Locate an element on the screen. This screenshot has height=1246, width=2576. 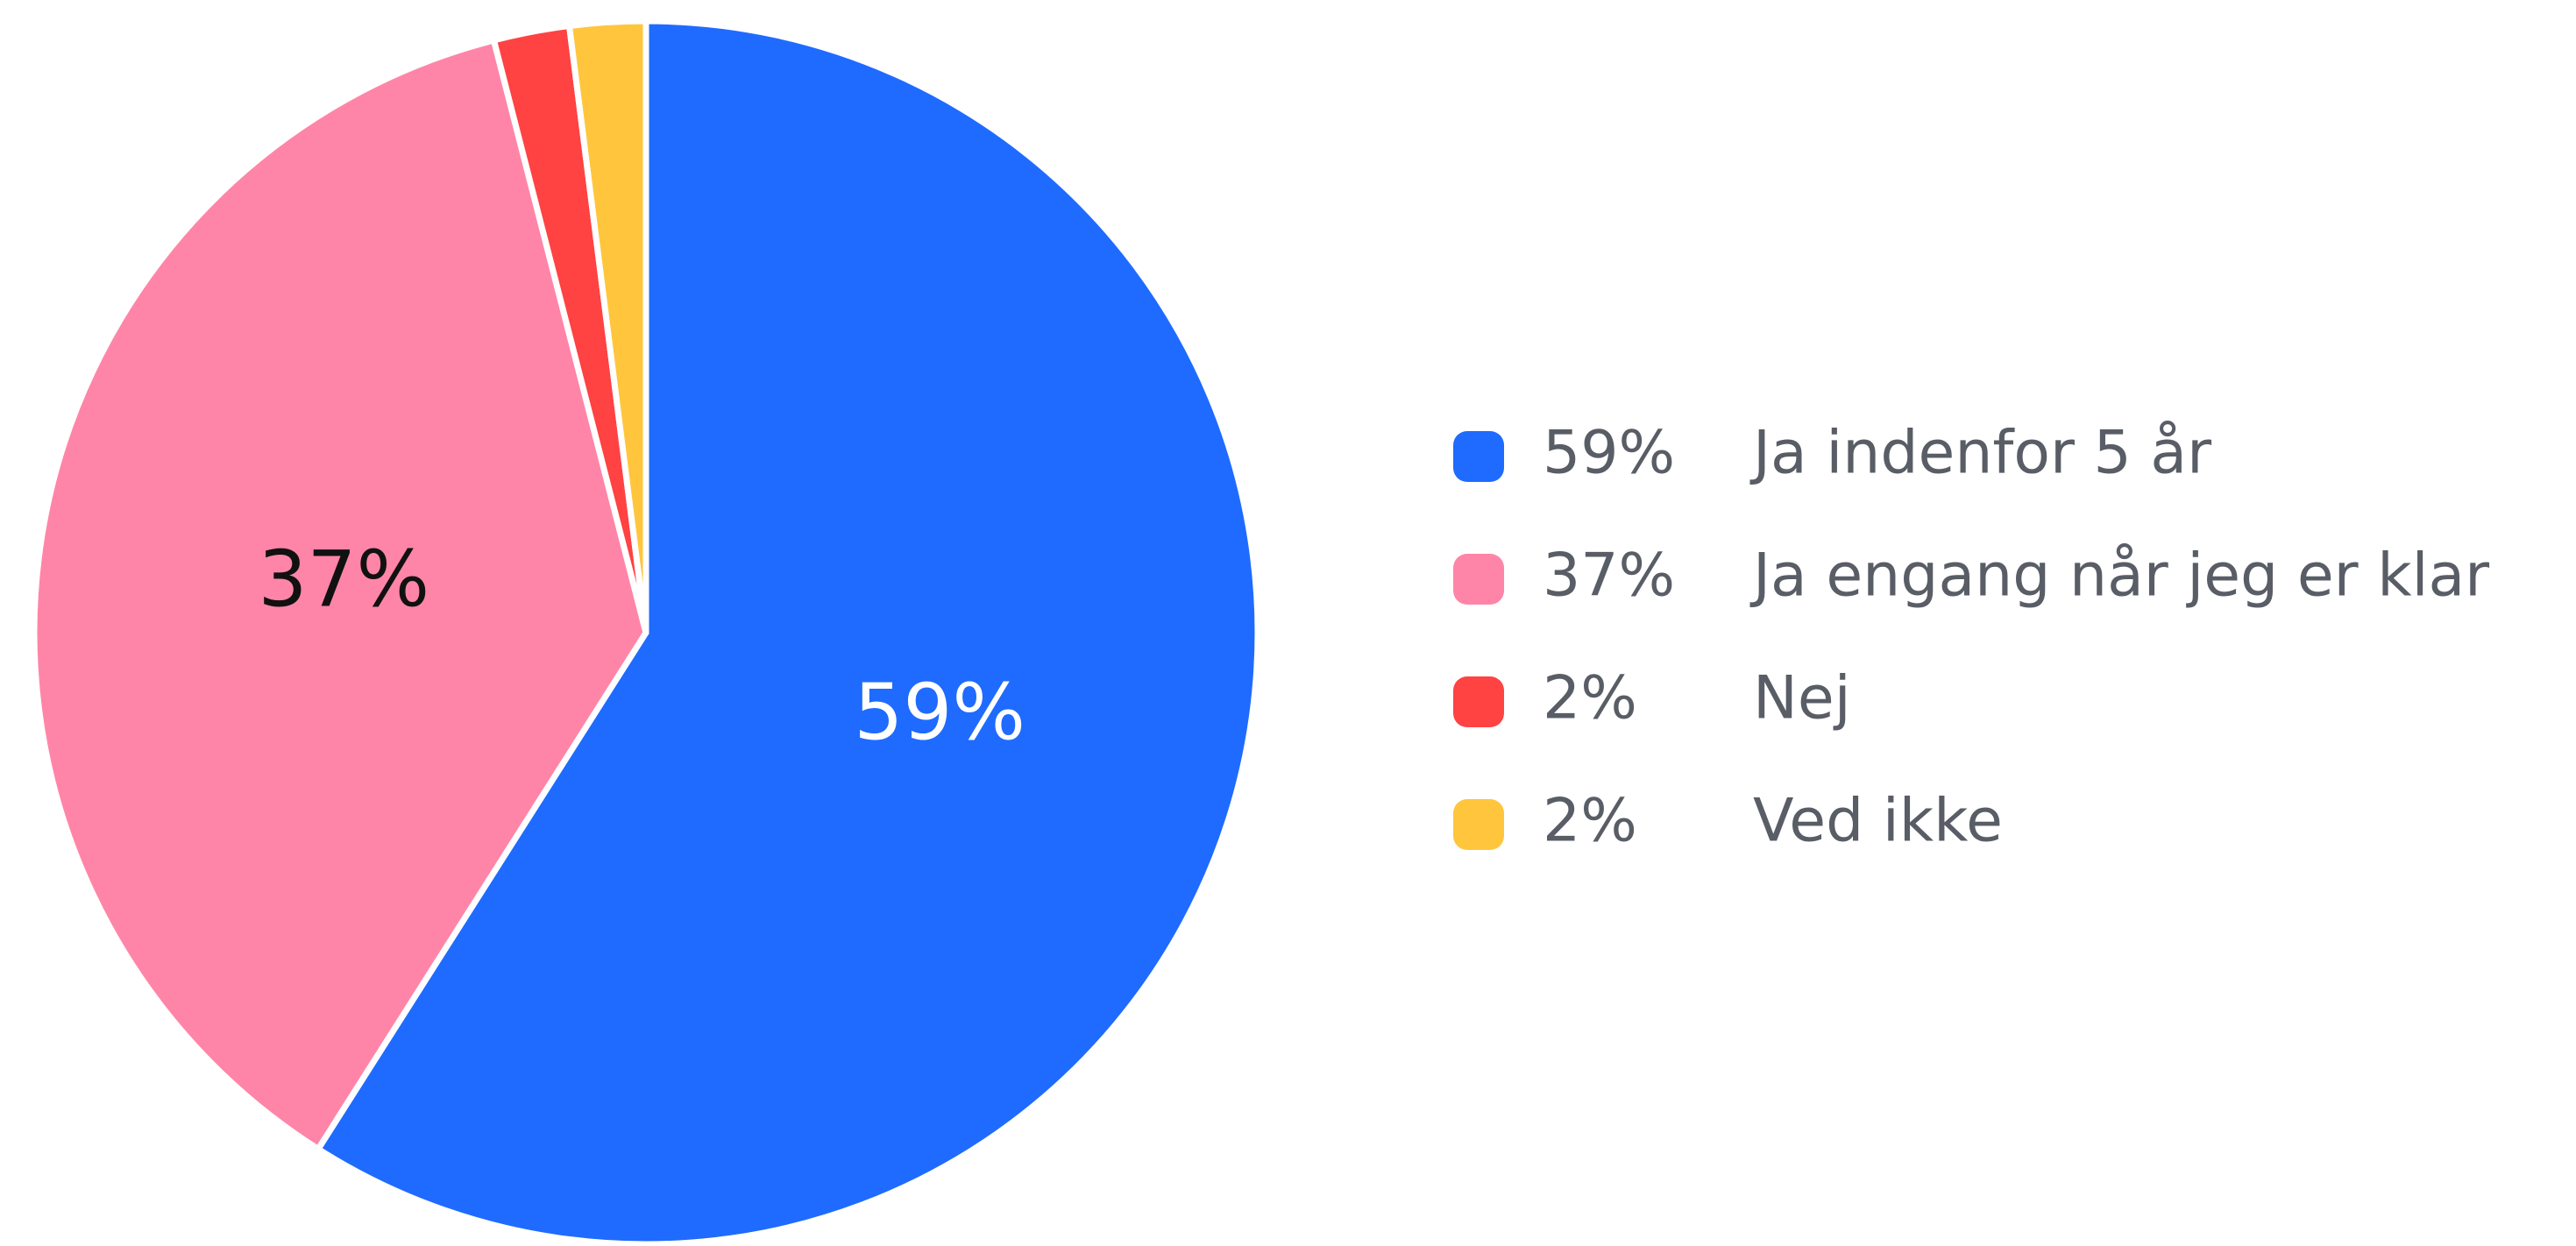
slice-label: 37% is located at coordinates (343, 579).